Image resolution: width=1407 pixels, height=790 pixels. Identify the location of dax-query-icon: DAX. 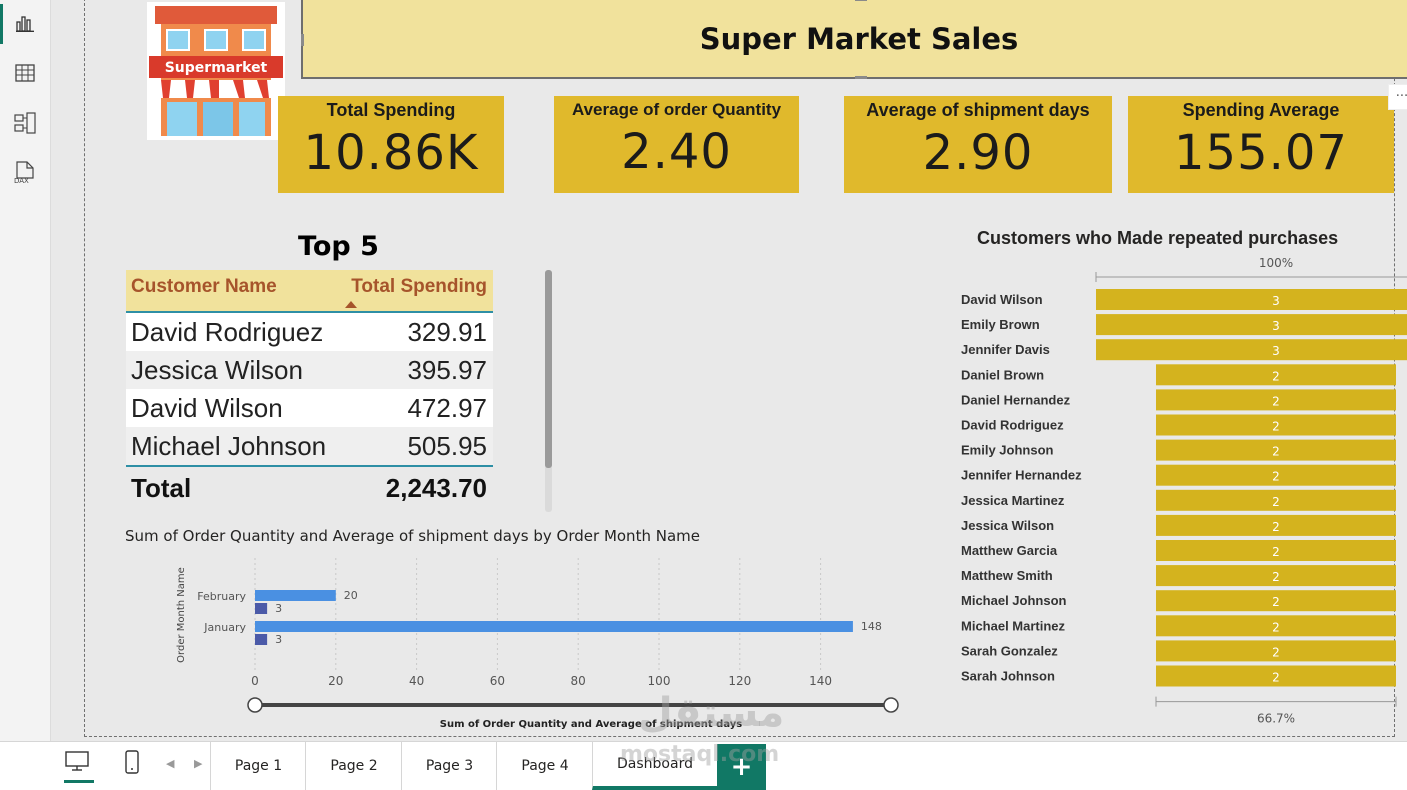
(25, 173).